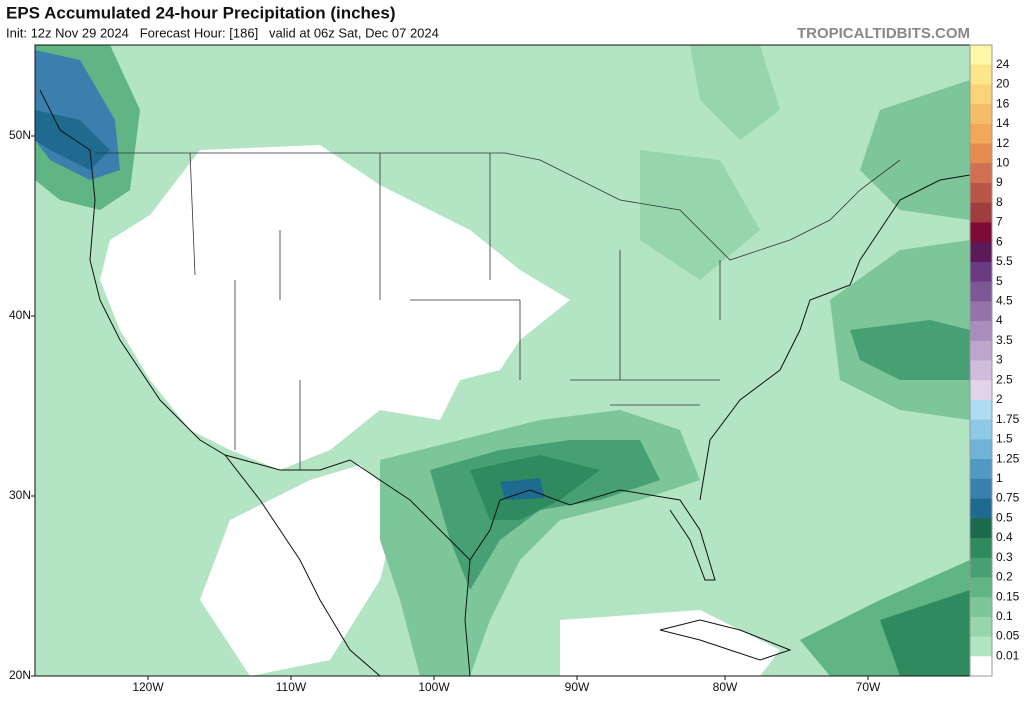 The image size is (1024, 701). Describe the element at coordinates (1003, 103) in the screenshot. I see `colorbar-label: 16` at that location.